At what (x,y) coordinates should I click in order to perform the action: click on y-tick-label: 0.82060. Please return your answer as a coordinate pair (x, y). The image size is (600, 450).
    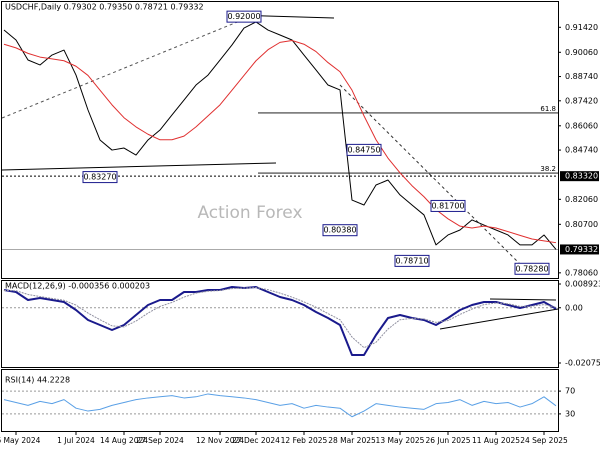
    Looking at the image, I should click on (581, 199).